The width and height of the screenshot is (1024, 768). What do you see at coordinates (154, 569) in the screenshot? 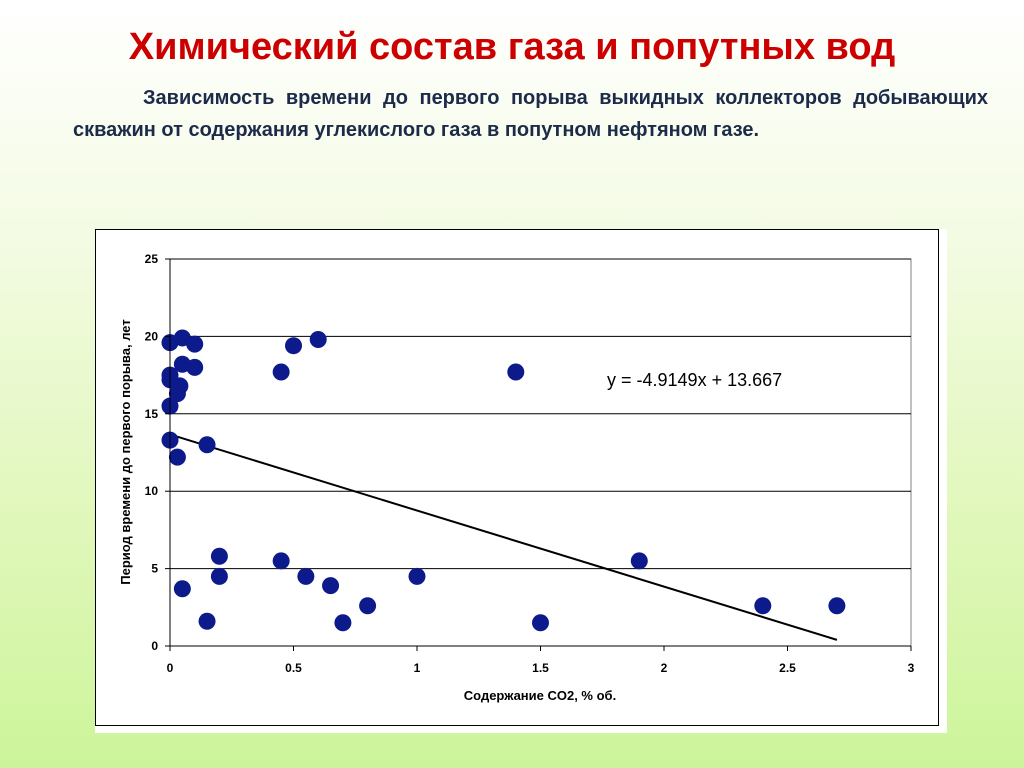
I see `y-tick-label: 5` at bounding box center [154, 569].